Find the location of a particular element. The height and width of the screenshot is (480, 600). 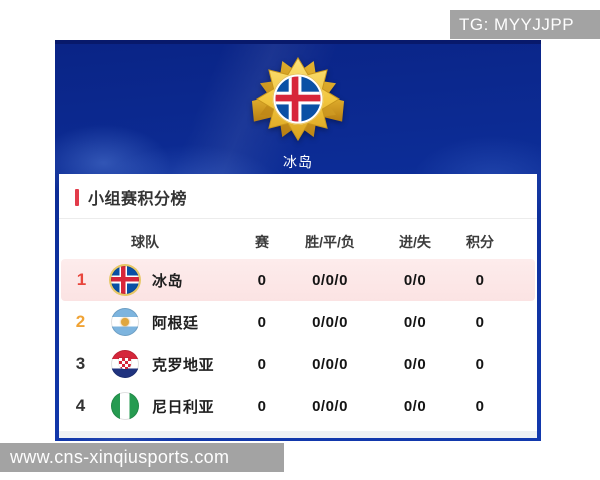

watermark-site: www.cns-xinqiusports.com is located at coordinates (142, 457).